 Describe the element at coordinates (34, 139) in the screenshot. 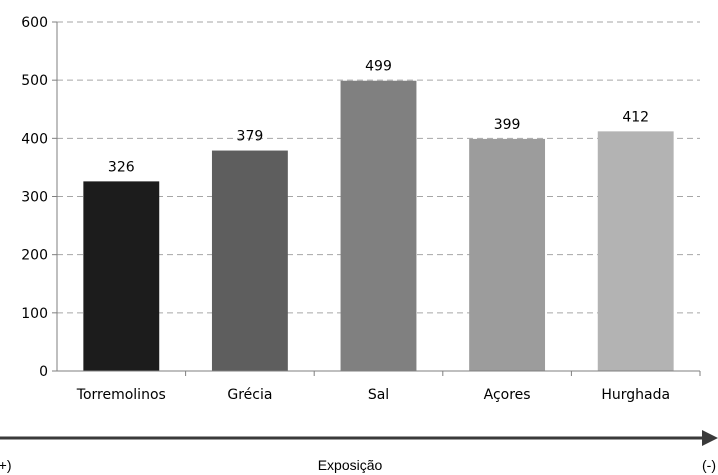

I see `y-tick-label: 400` at that location.